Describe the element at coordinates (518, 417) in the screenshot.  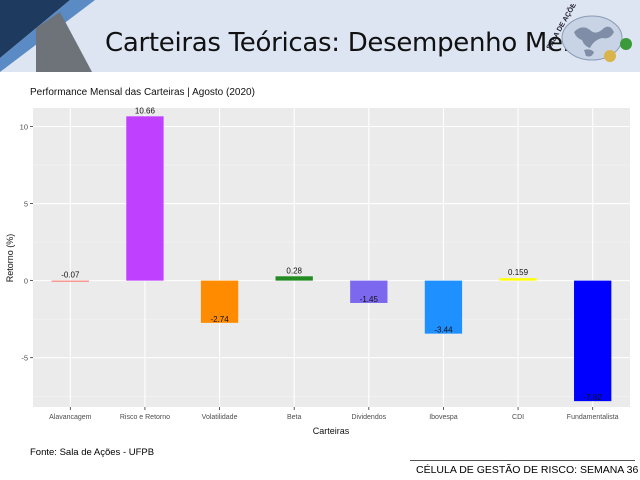
I see `x-tick-label: CDI` at that location.